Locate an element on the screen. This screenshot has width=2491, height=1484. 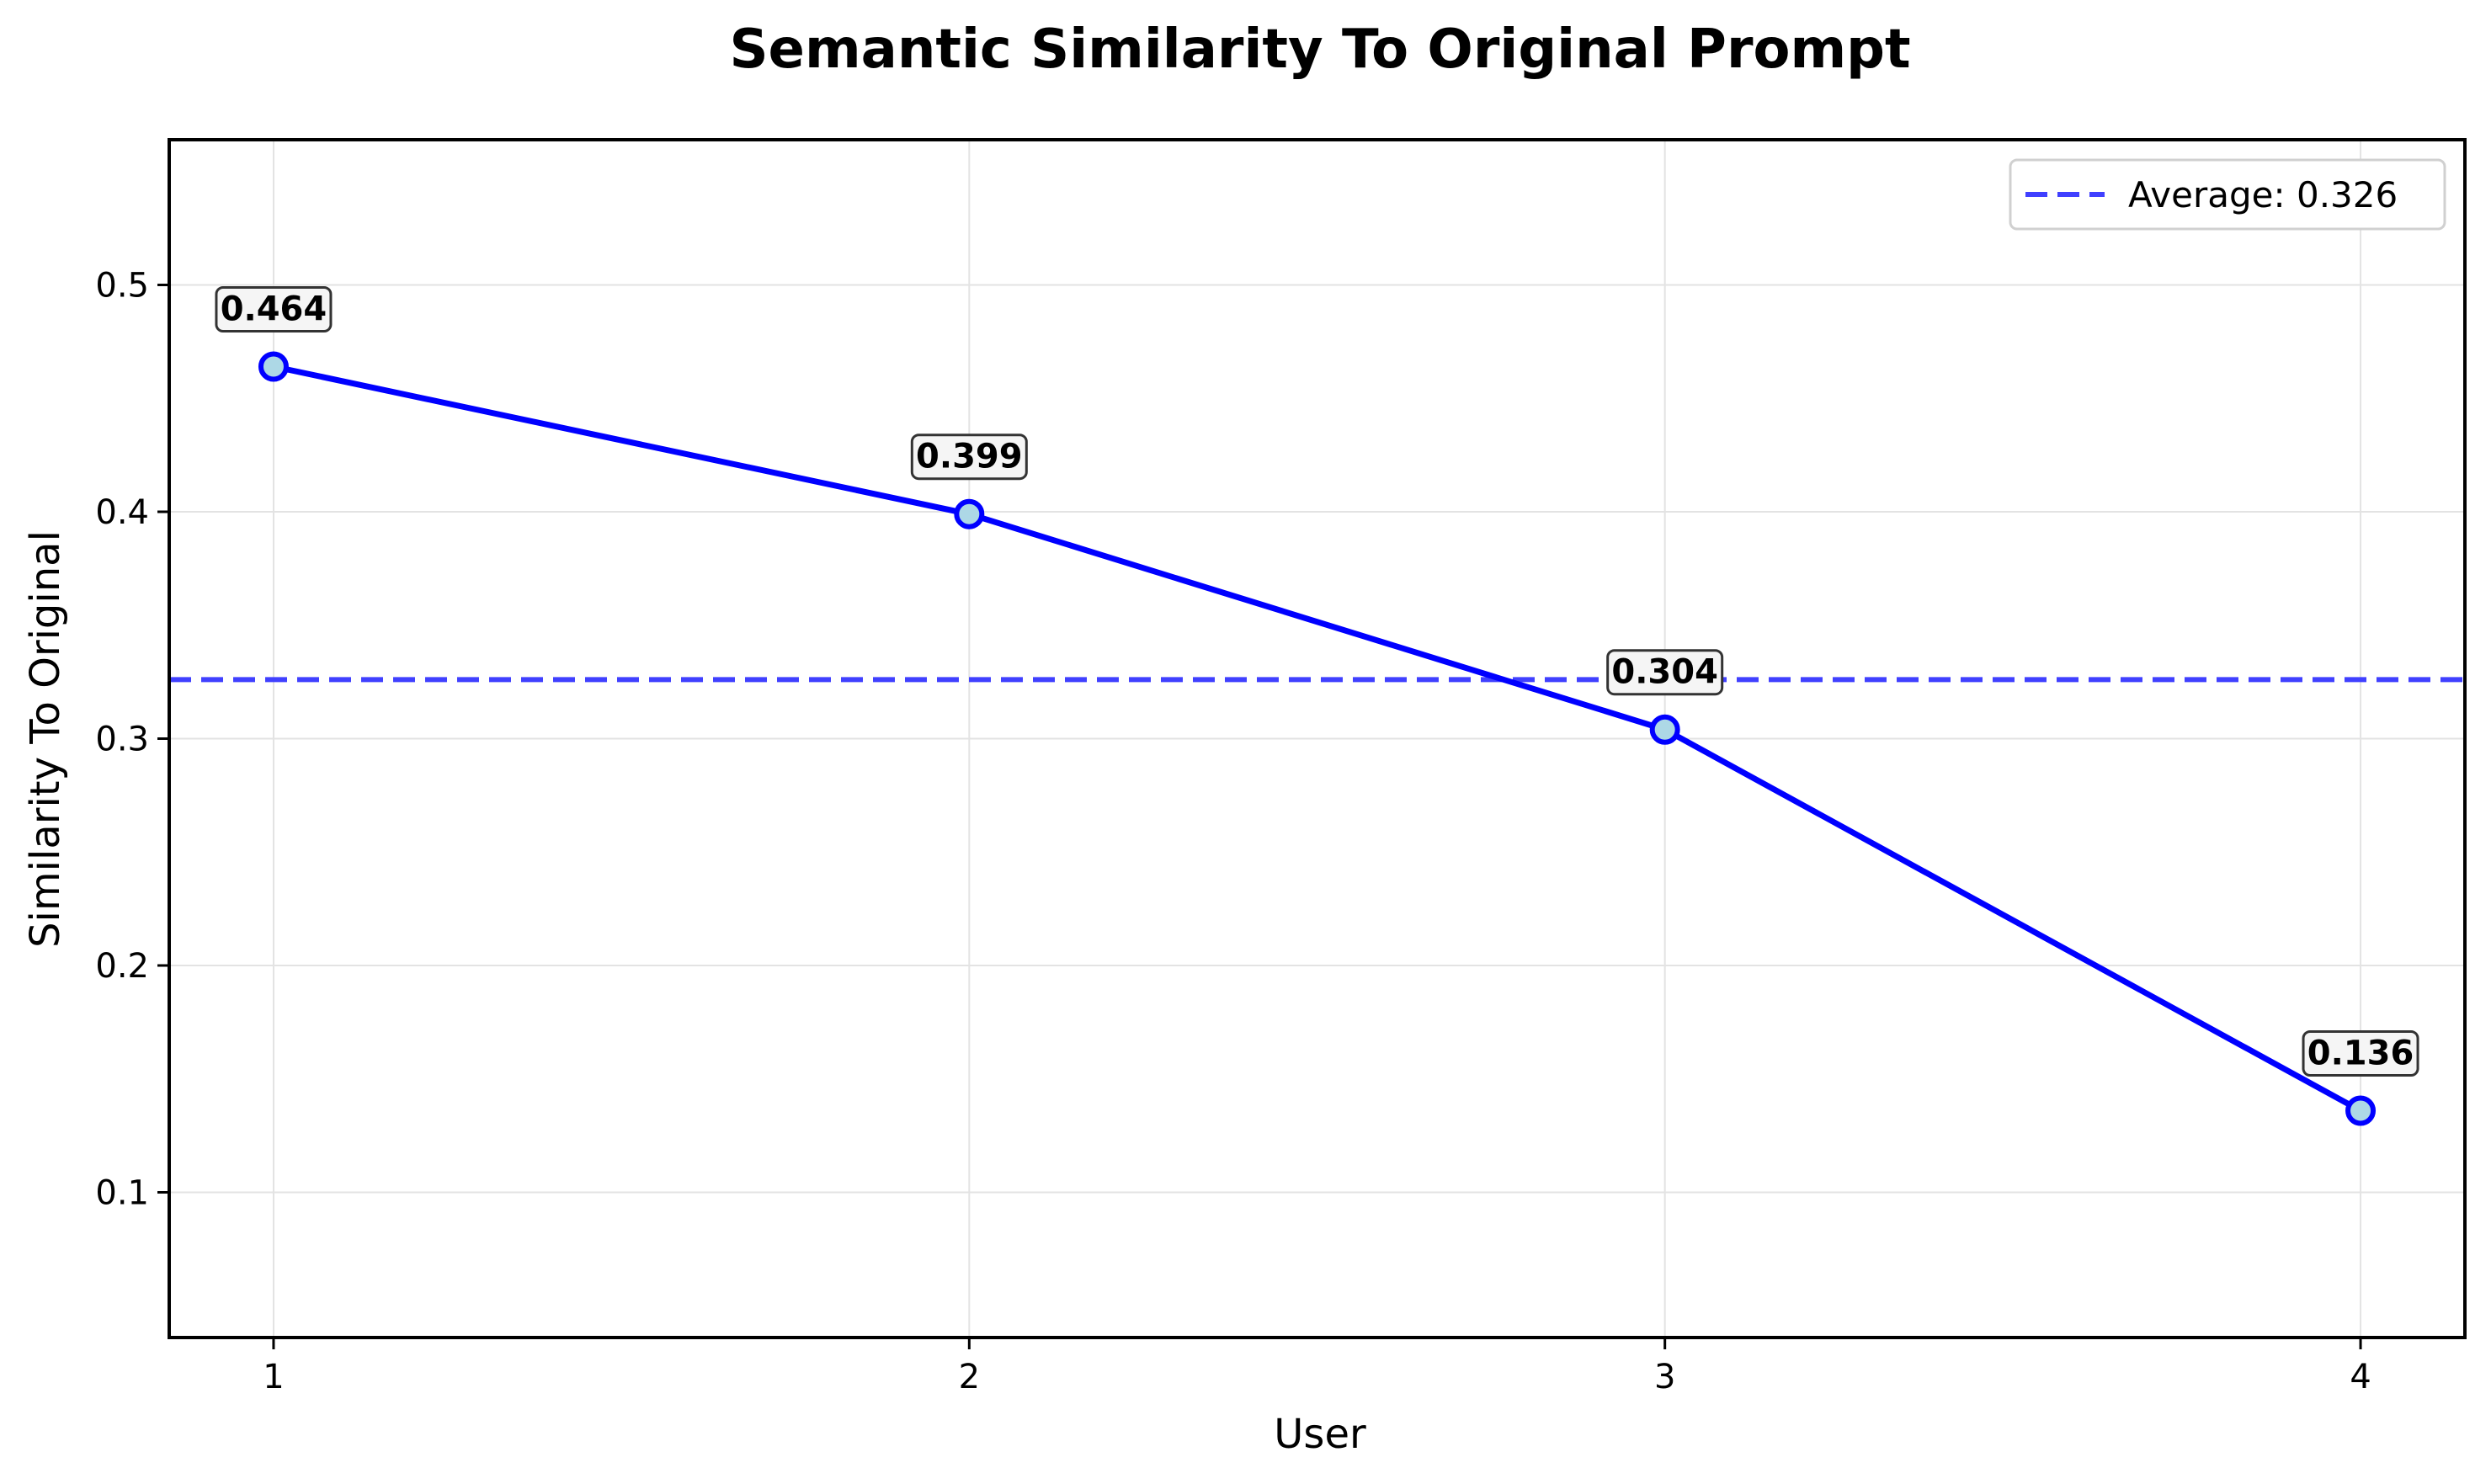
data-label: 0.464 is located at coordinates (274, 309).